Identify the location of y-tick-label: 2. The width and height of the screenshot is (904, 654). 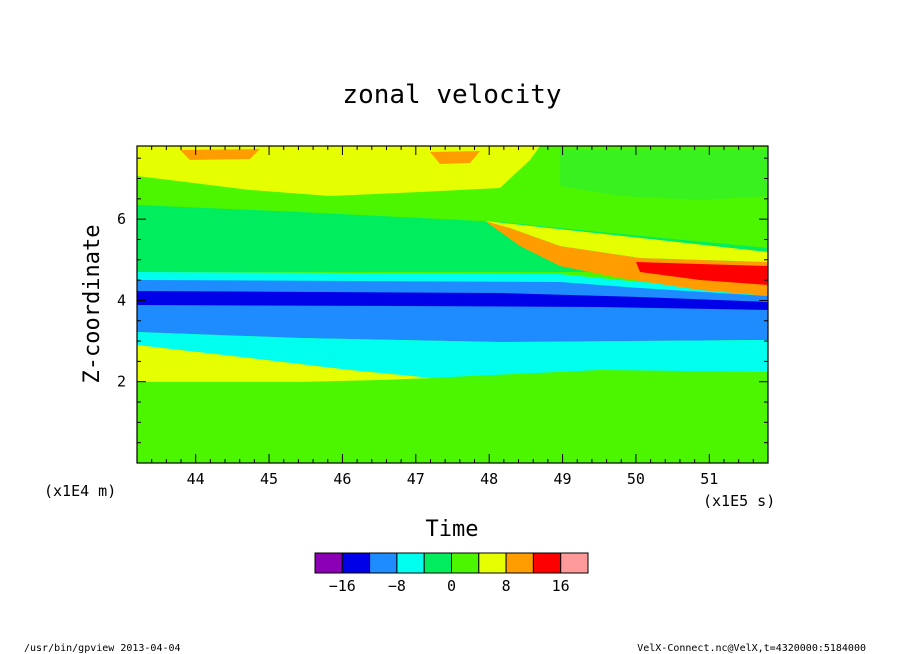
(121, 382).